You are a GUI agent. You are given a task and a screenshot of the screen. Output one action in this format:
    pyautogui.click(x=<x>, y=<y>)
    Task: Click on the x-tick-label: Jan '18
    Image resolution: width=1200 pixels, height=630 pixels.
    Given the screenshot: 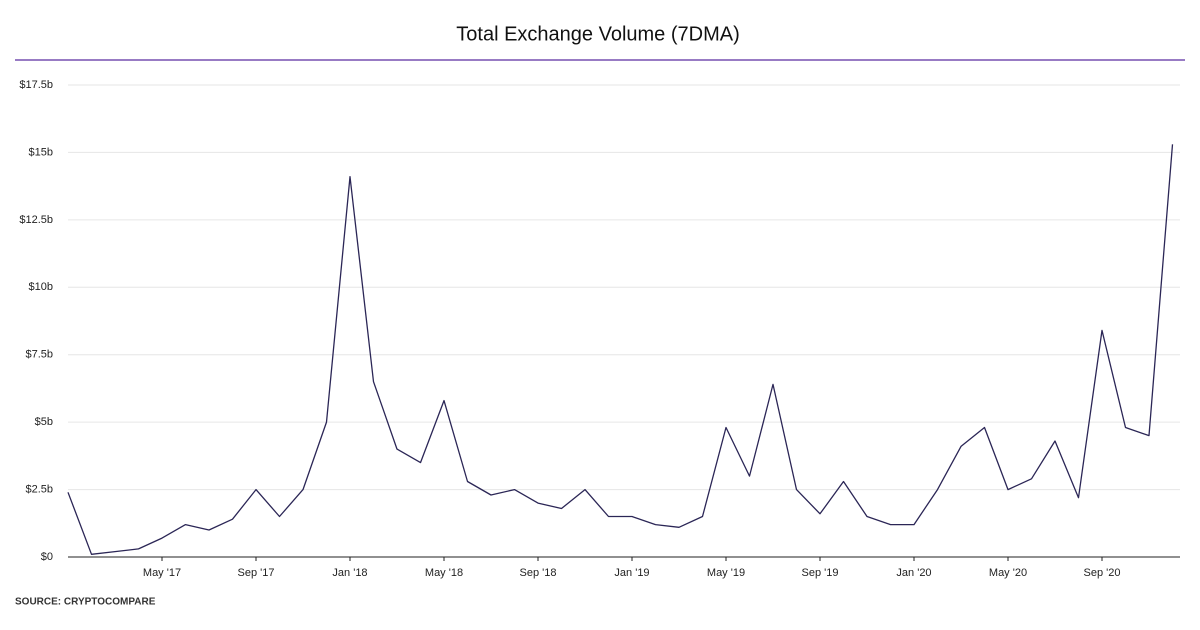 What is the action you would take?
    pyautogui.click(x=349, y=573)
    